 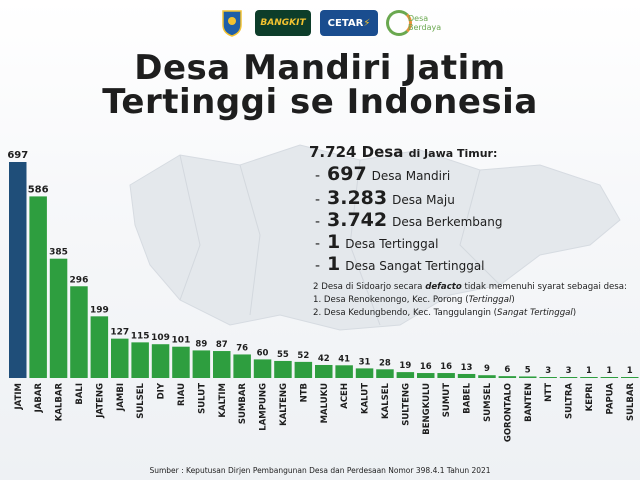 What do you see at coordinates (356, 152) in the screenshot?
I see `summary-total: 7.724 Desa` at bounding box center [356, 152].